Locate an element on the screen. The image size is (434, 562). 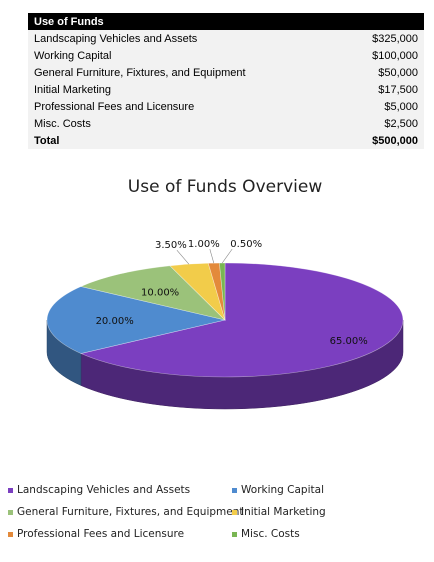
row-amount: $100,000 is located at coordinates (385, 55).